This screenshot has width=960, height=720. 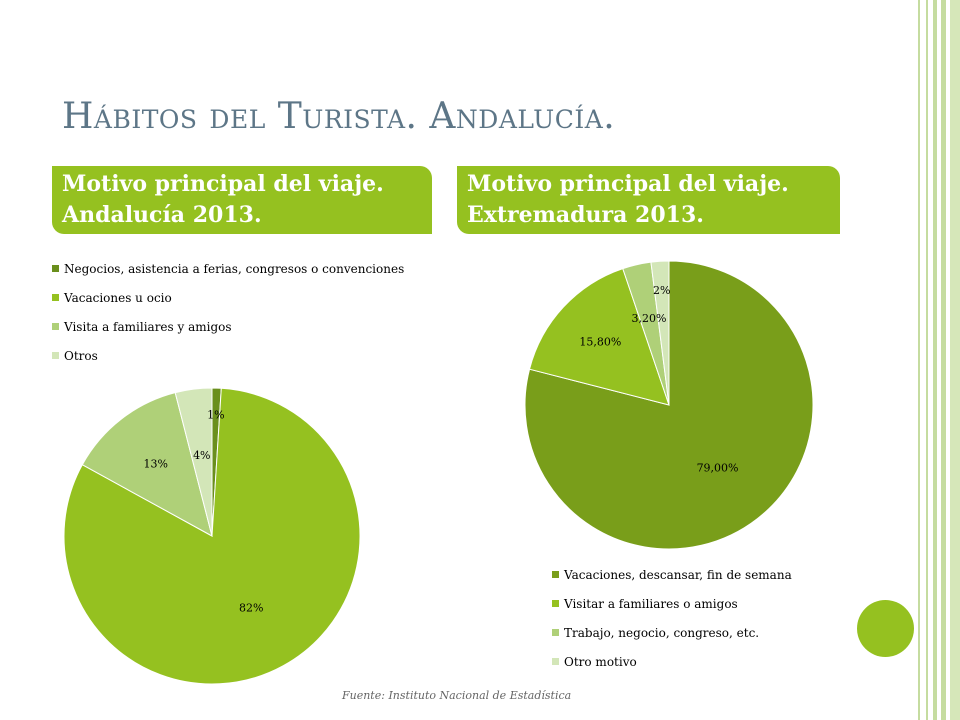 What do you see at coordinates (651, 603) in the screenshot?
I see `legend-label: Visitar a familiares o amigos` at bounding box center [651, 603].